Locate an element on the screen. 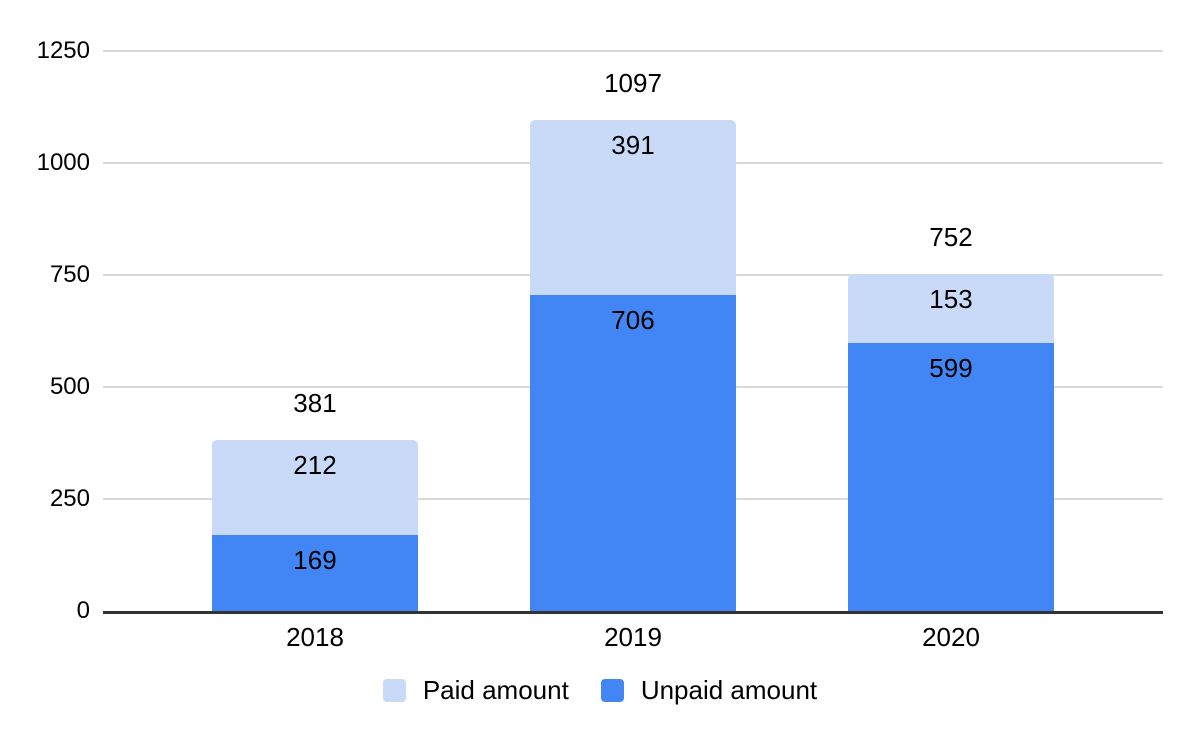 Image resolution: width=1200 pixels, height=742 pixels. gridline is located at coordinates (633, 51).